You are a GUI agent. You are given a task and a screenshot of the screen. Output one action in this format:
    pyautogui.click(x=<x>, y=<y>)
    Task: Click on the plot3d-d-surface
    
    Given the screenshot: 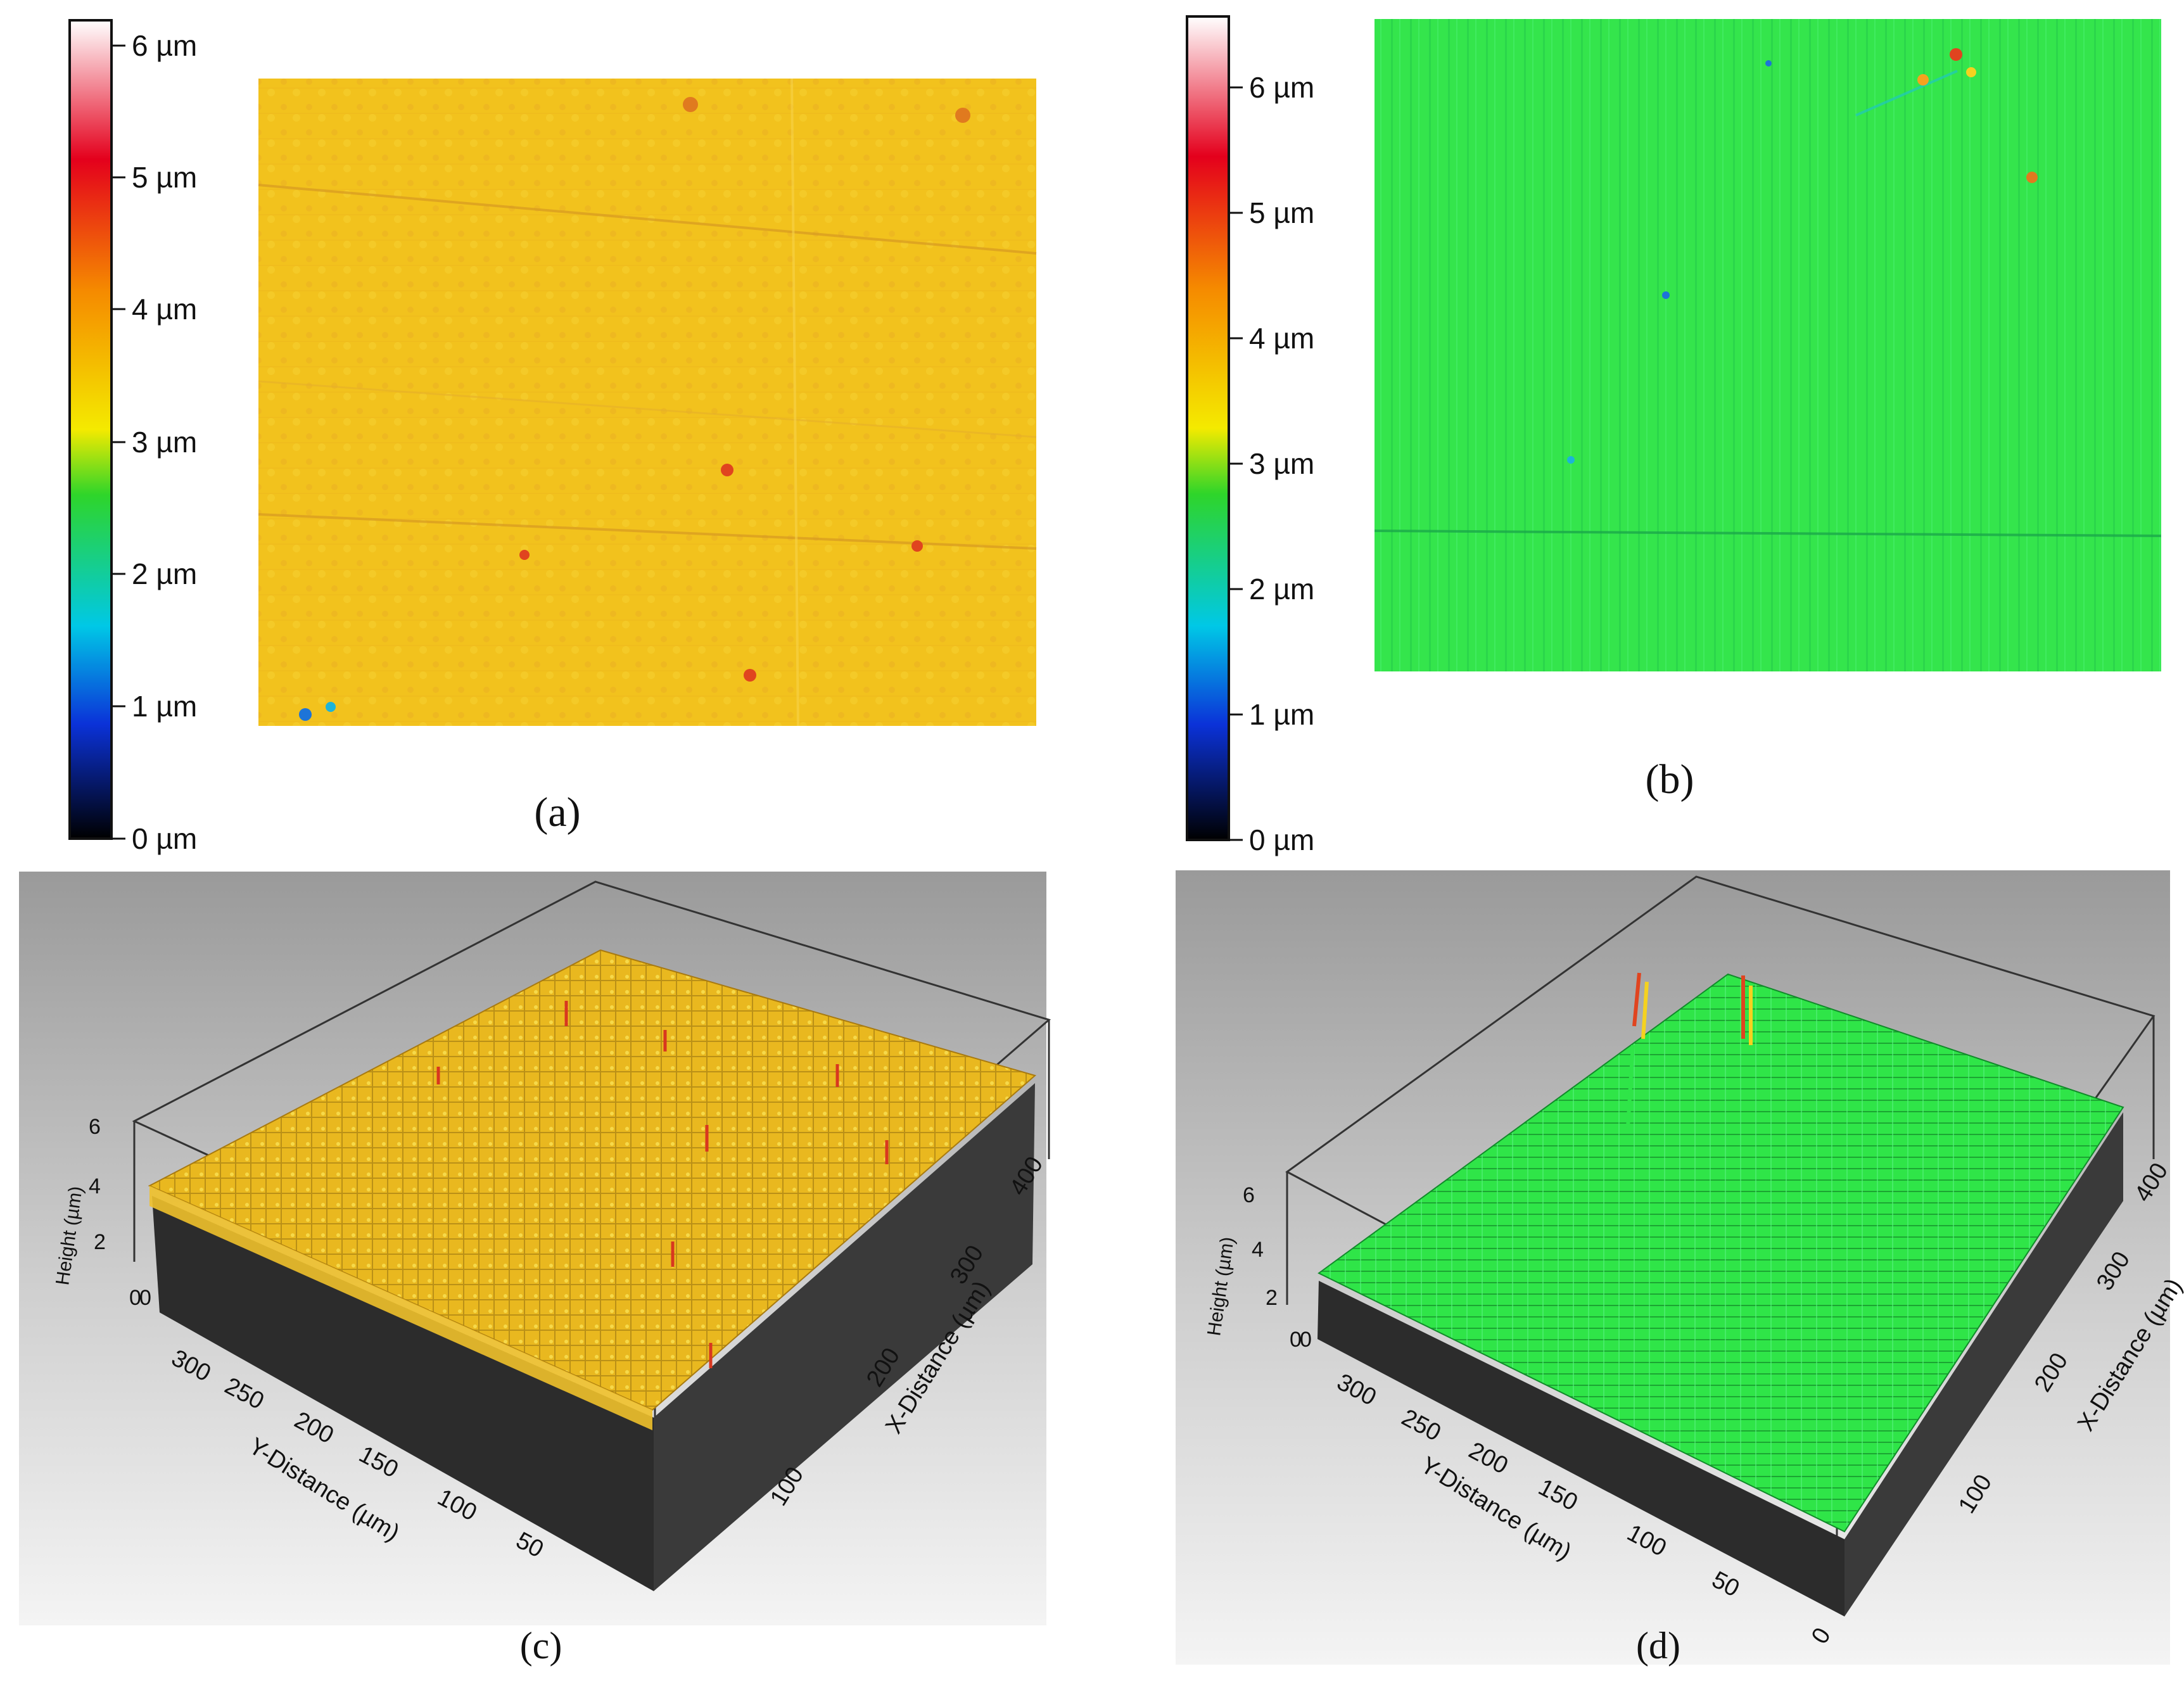 What is the action you would take?
    pyautogui.click(x=1721, y=1253)
    